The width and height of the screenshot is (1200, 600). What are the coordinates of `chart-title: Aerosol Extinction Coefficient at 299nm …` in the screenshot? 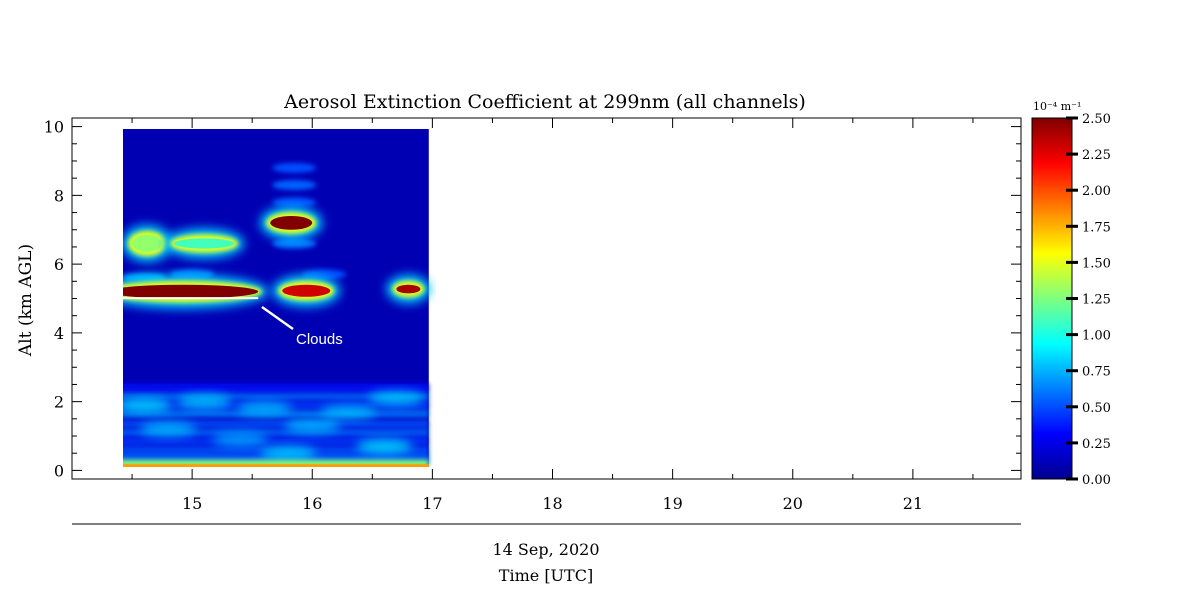 It's located at (544, 102).